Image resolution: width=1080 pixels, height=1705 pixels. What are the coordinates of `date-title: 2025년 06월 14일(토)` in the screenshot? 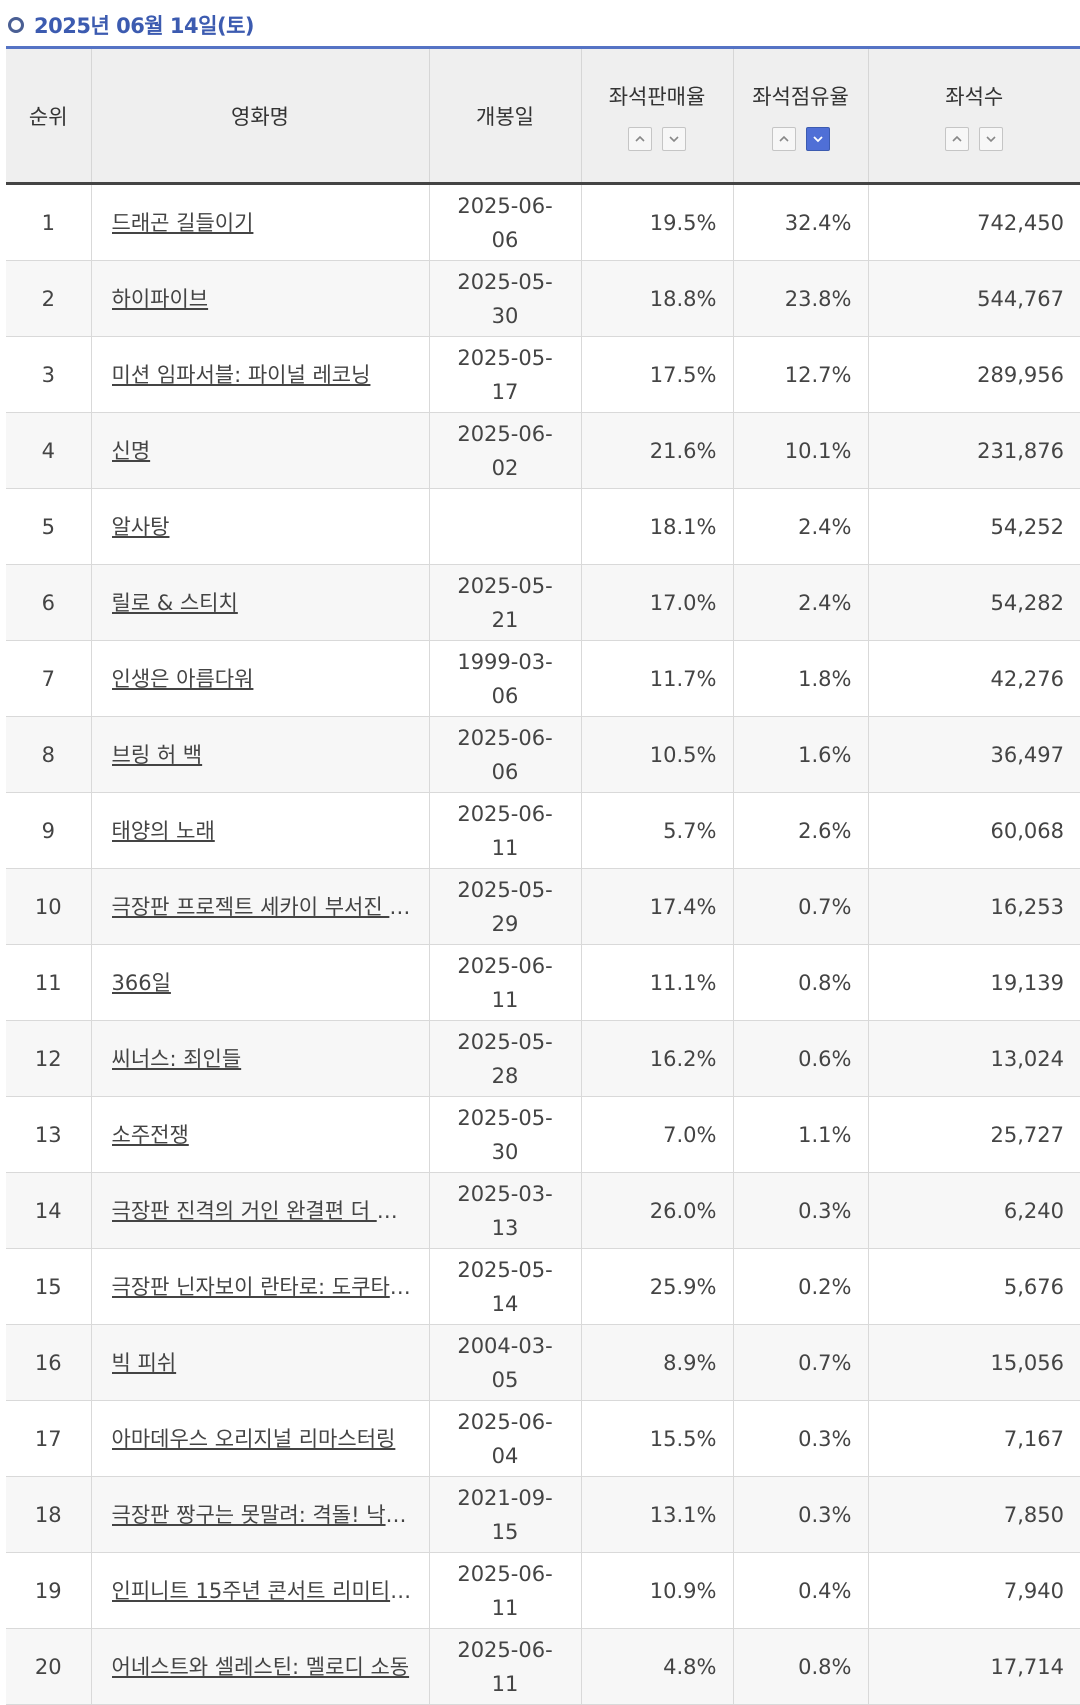 It's located at (144, 25).